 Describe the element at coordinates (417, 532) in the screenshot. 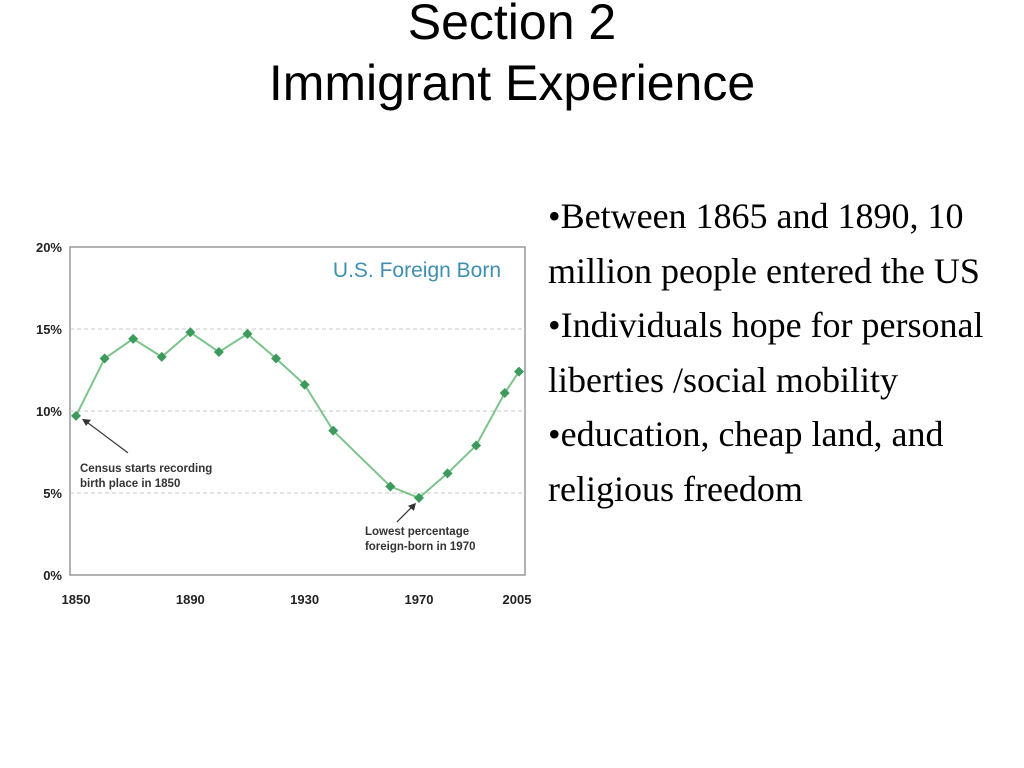

I see `annotation-text: Lowest percentage` at that location.